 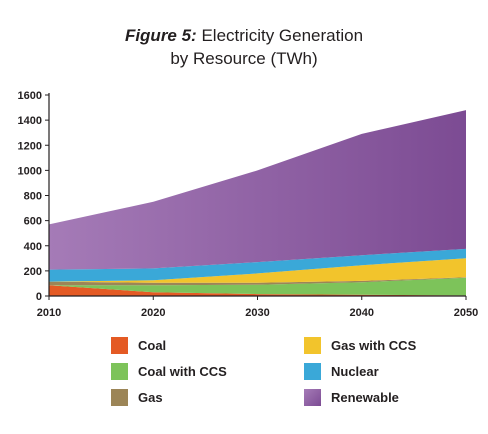 I want to click on chart-title-lead: Figure 5:, so click(x=160, y=35).